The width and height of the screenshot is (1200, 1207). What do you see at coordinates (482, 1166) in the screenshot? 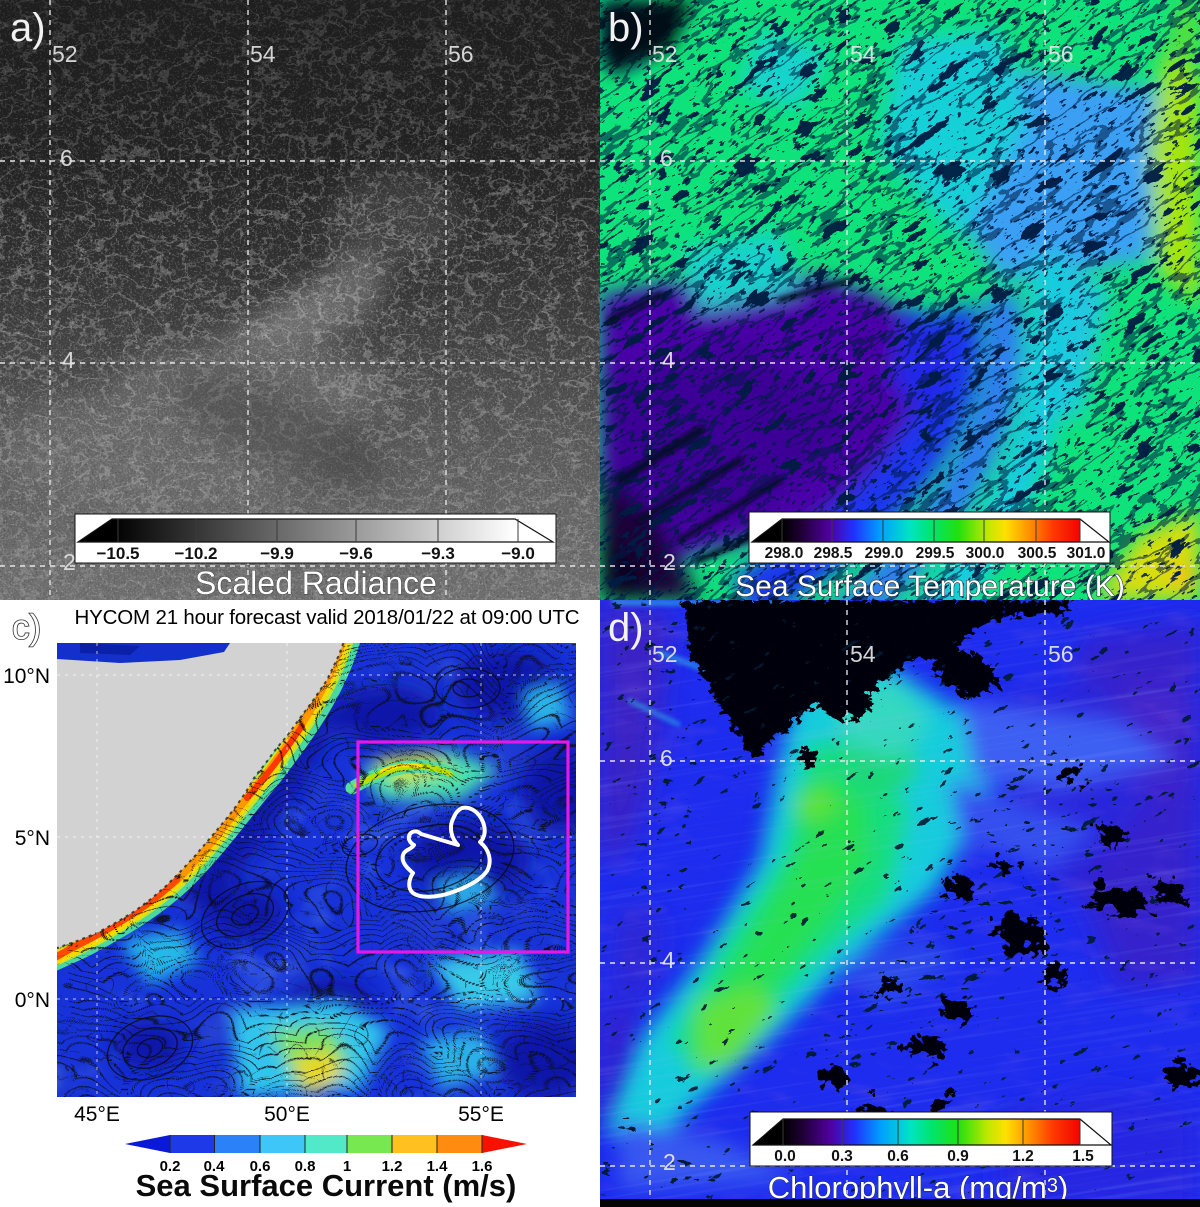
I see `svg-text: 1.6` at bounding box center [482, 1166].